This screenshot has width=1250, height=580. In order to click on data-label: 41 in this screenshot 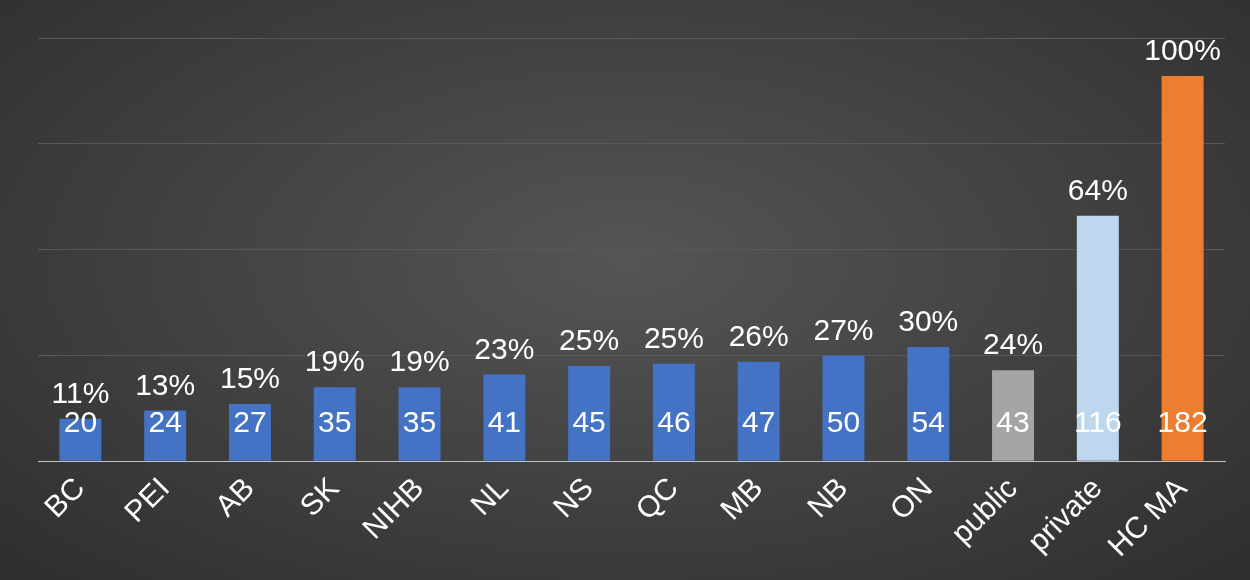, I will do `click(504, 422)`.